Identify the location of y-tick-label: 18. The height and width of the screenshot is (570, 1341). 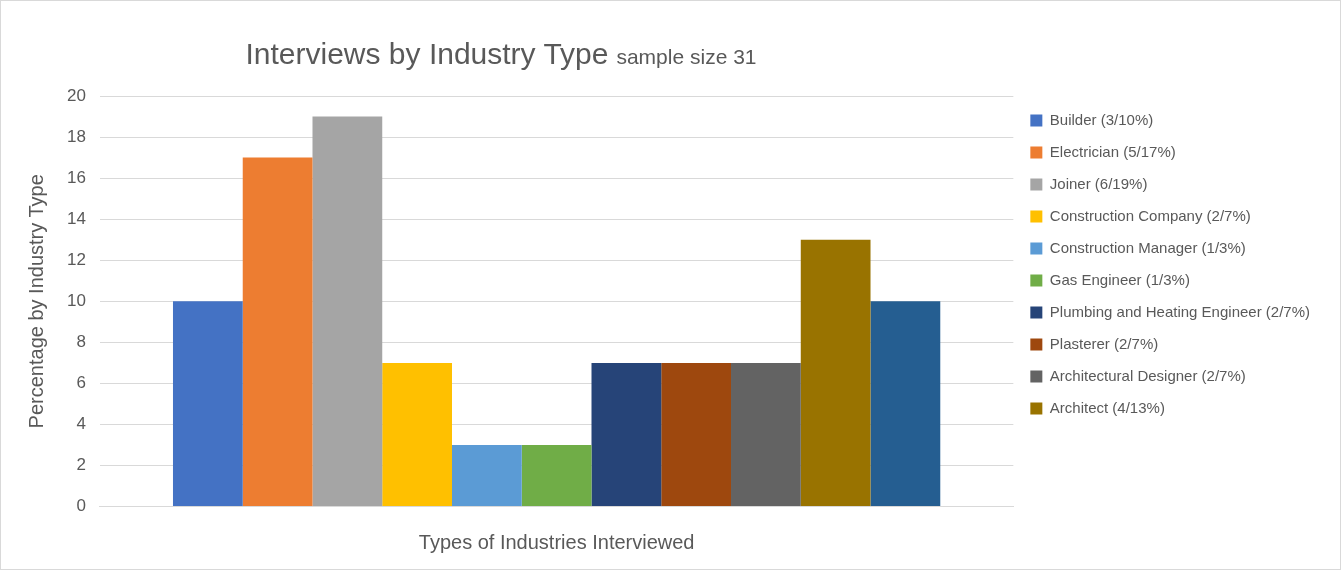
(76, 136).